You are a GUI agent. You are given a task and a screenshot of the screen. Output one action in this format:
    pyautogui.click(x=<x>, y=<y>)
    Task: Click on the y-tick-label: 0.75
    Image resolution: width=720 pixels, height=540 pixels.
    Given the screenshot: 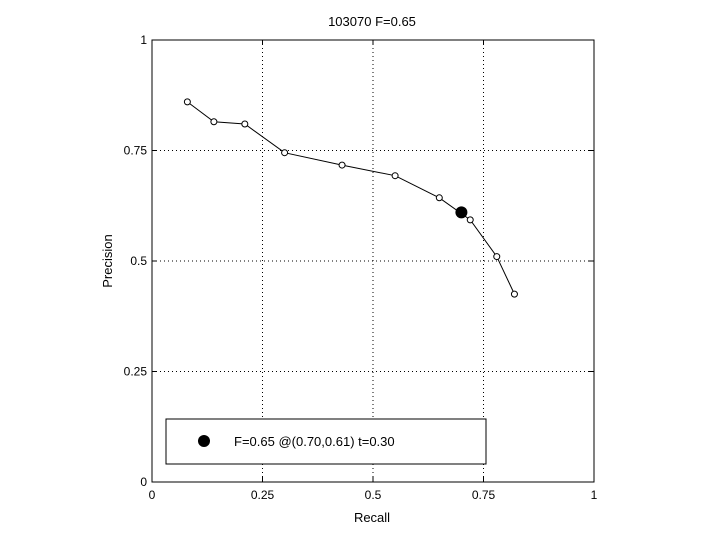 What is the action you would take?
    pyautogui.click(x=136, y=151)
    